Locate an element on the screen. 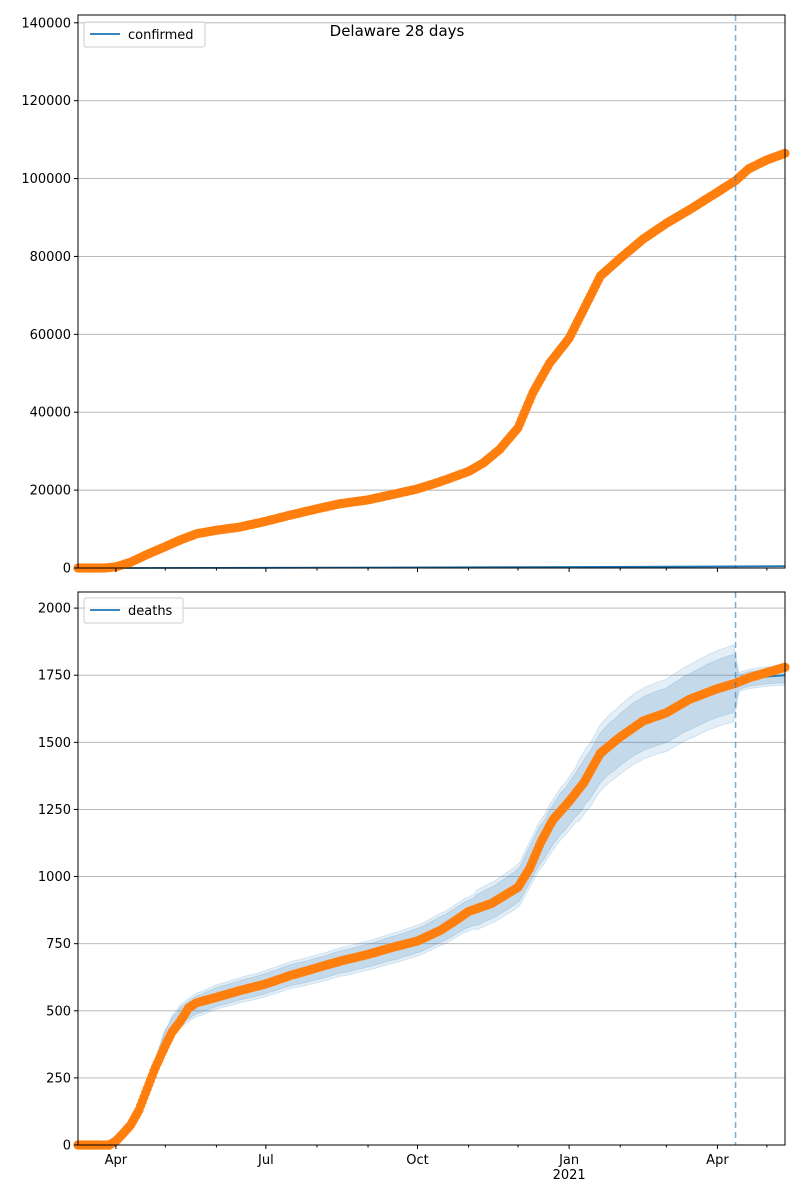 The width and height of the screenshot is (800, 1200). top-y-axis-ticks: 0 20000 40000 60000 80000 100000 120000 140000 is located at coordinates (49, 296).